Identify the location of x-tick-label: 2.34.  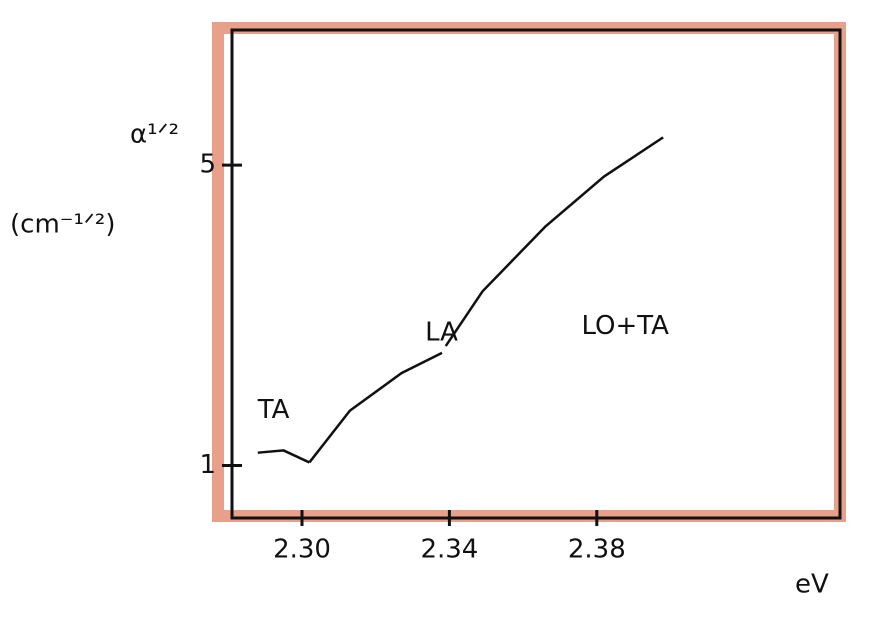
(449, 550).